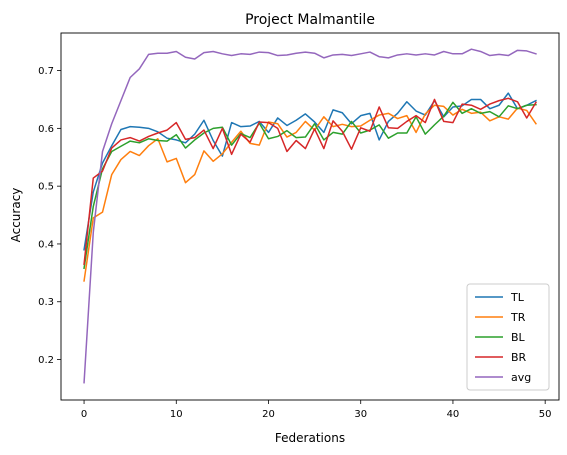 The image size is (567, 455). What do you see at coordinates (46, 244) in the screenshot?
I see `y-tick-label: 0.4` at bounding box center [46, 244].